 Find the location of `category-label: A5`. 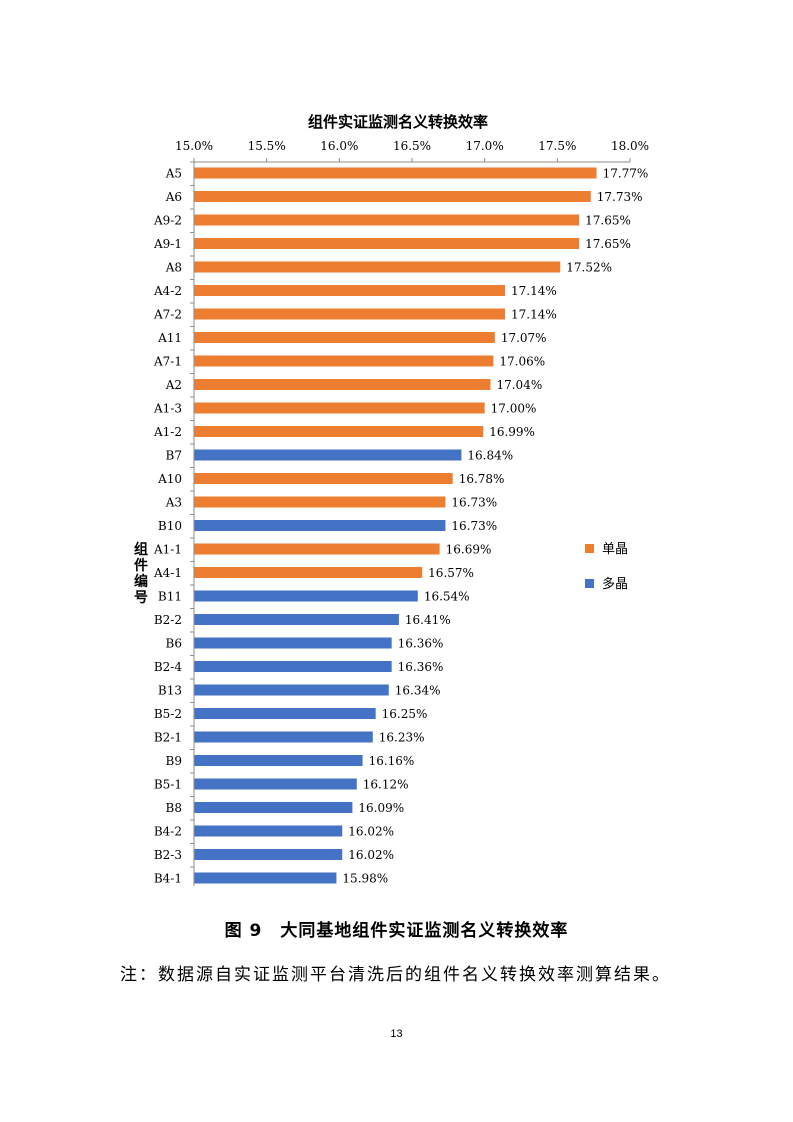

category-label: A5 is located at coordinates (173, 174).